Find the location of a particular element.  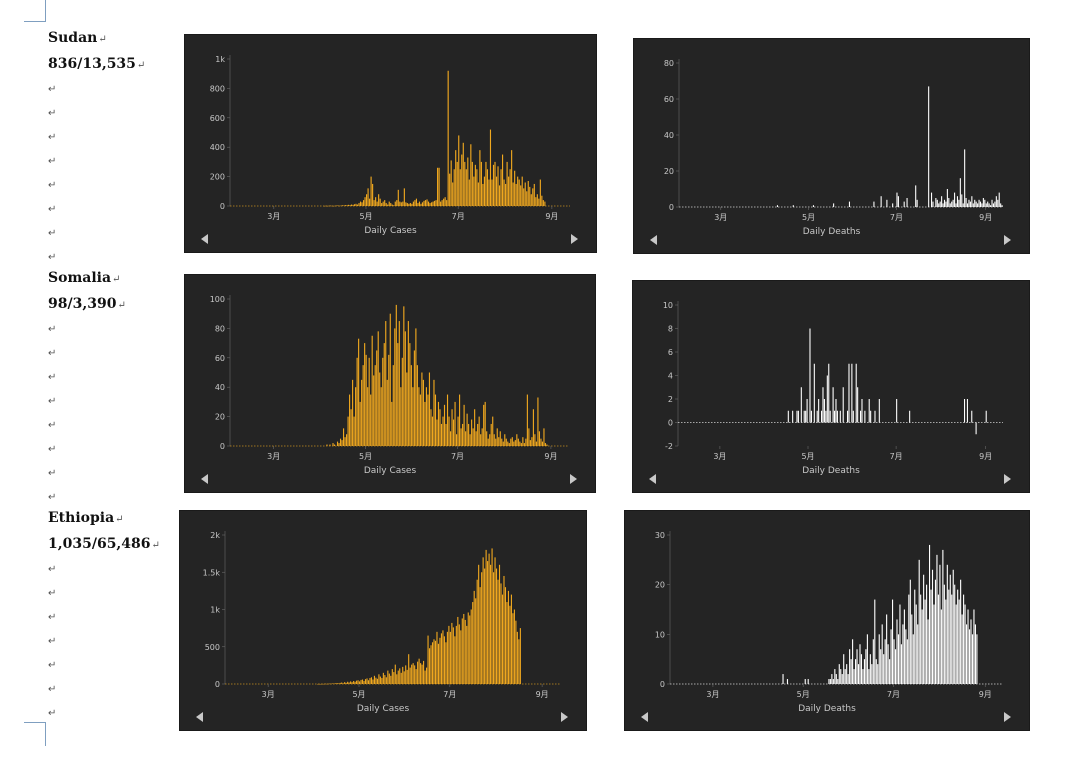

x-tick-label: 5月 is located at coordinates (808, 217).